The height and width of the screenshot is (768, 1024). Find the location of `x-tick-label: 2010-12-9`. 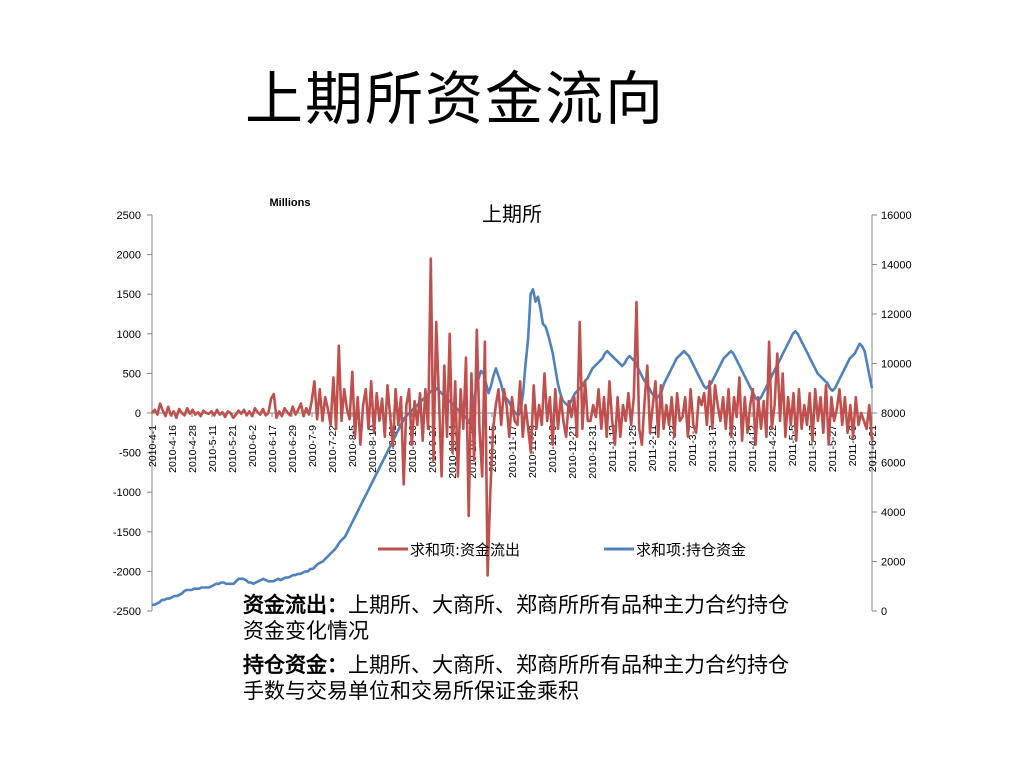

x-tick-label: 2010-12-9 is located at coordinates (553, 449).